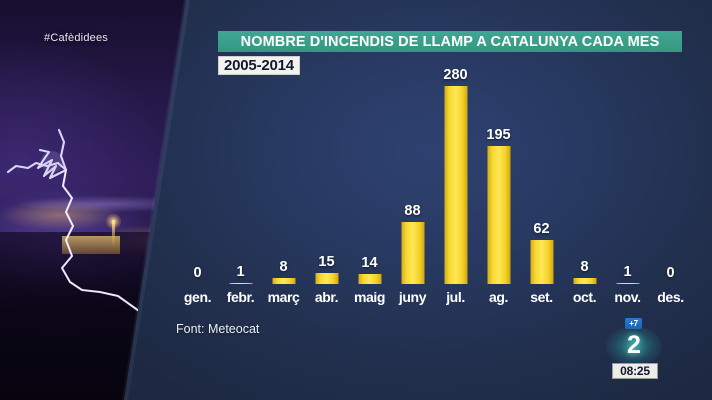 The height and width of the screenshot is (400, 712). What do you see at coordinates (369, 177) in the screenshot?
I see `bar-column: 14` at bounding box center [369, 177].